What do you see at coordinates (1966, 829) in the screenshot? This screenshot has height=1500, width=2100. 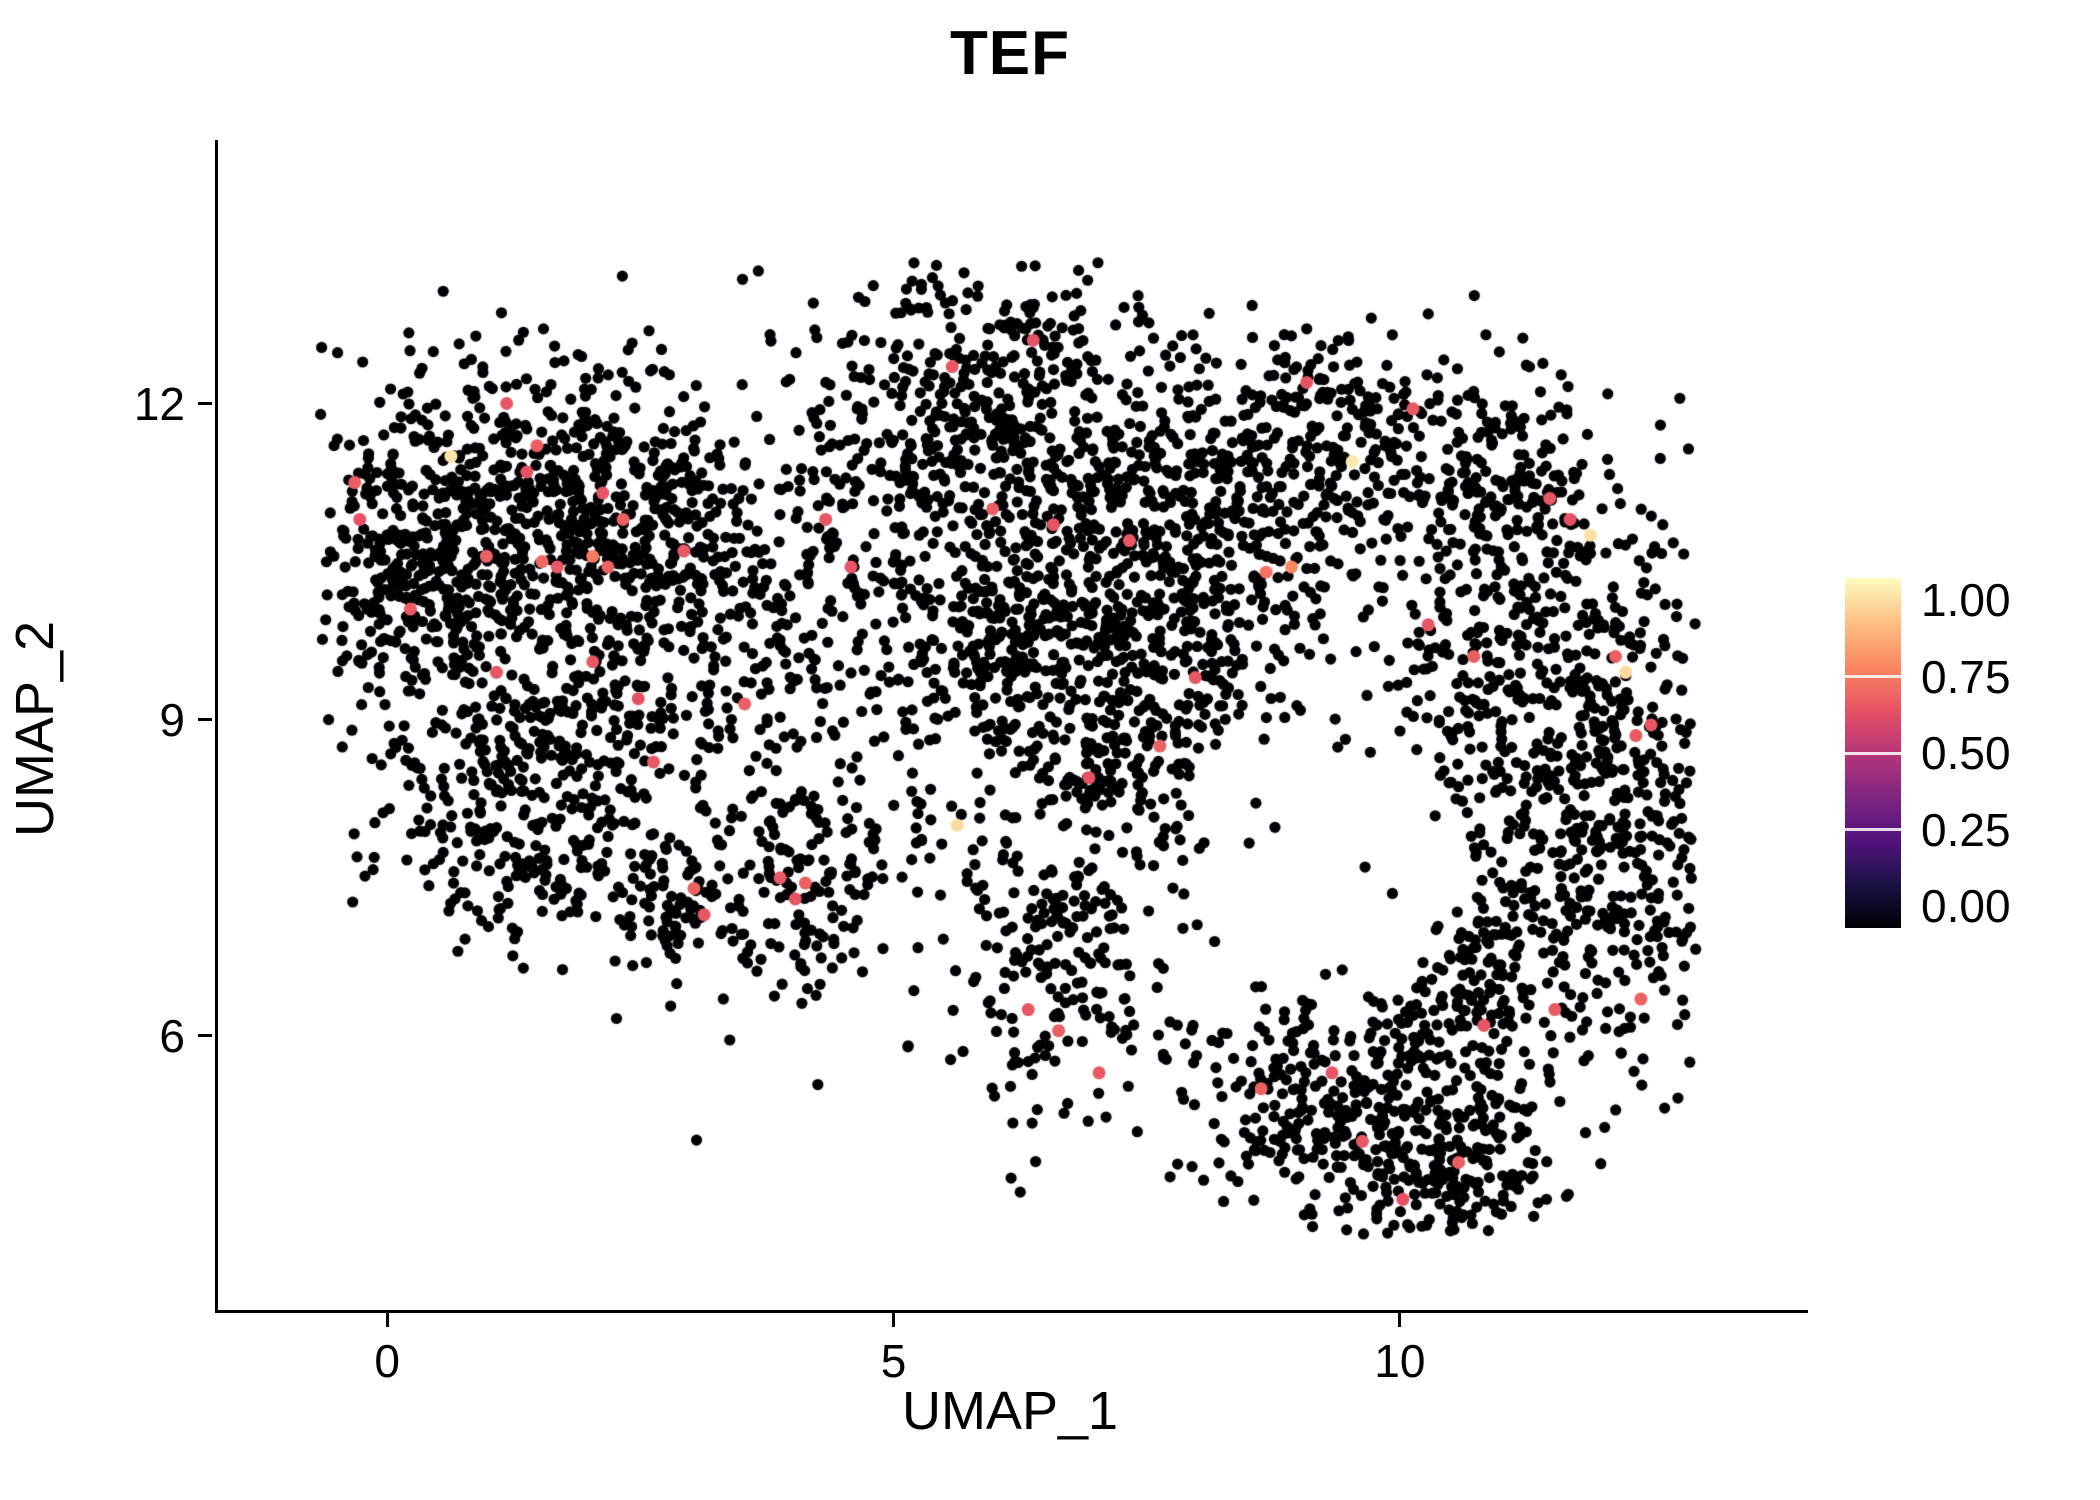 I see `colorbar-label: 0.25` at bounding box center [1966, 829].